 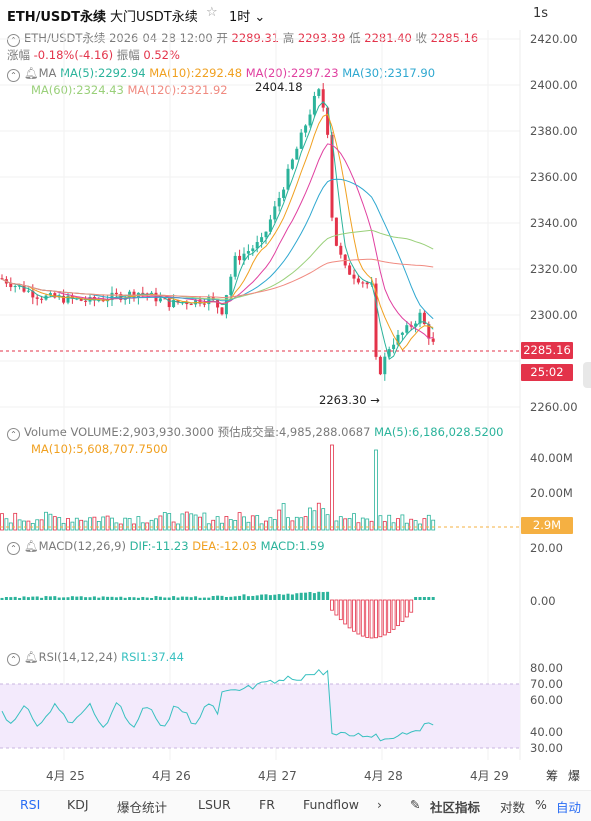 I want to click on volume-tick: 20.00M, so click(x=551, y=493).